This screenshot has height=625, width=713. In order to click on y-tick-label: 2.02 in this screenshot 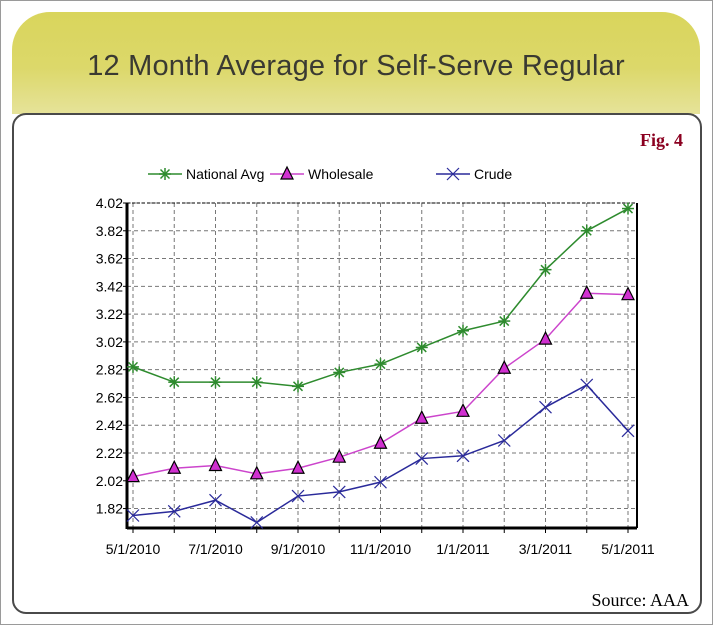, I will do `click(109, 481)`.